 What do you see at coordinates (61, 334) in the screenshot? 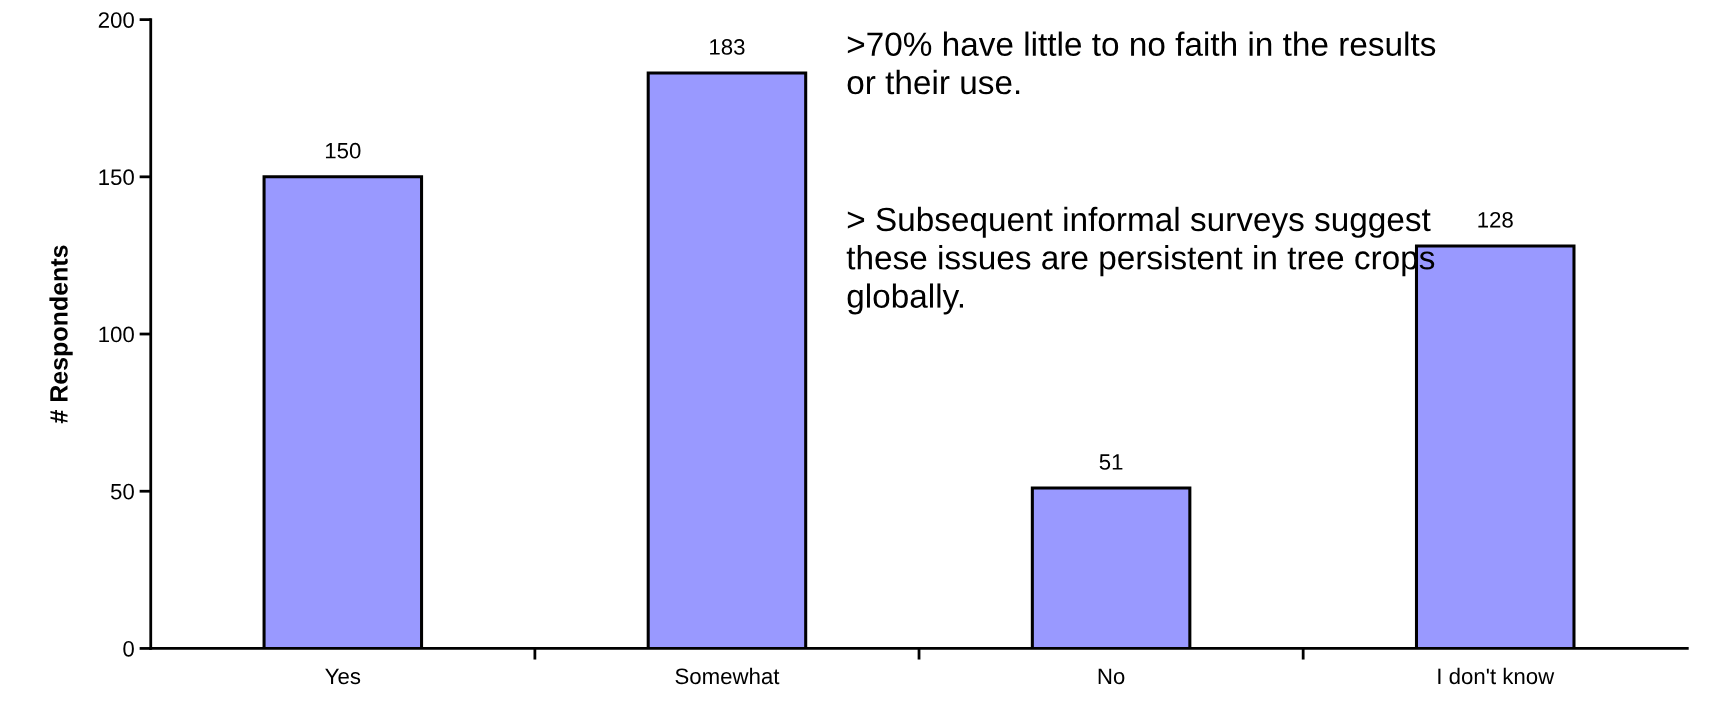
I see `y-axis-title: # Respondents` at bounding box center [61, 334].